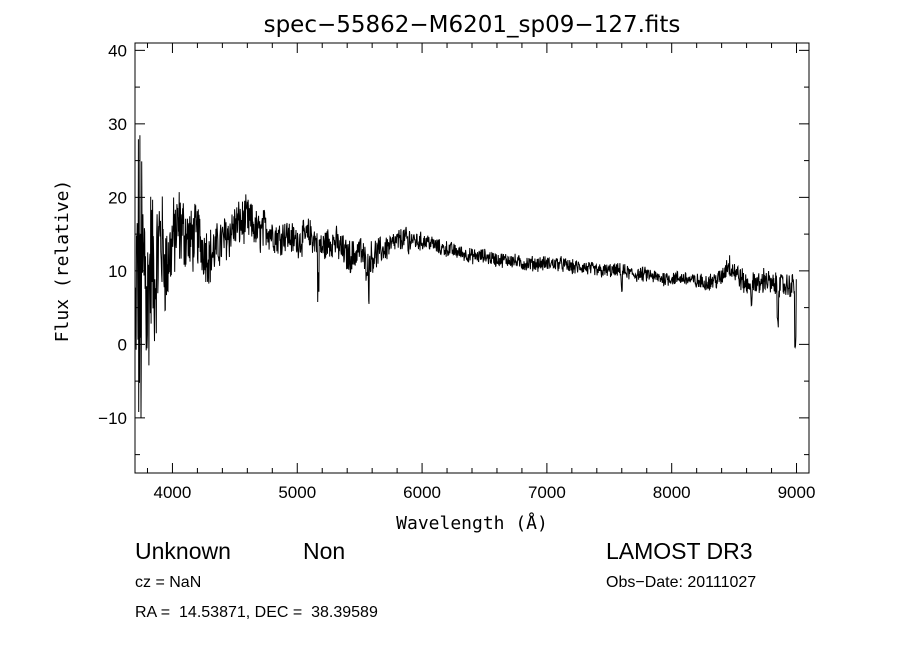  What do you see at coordinates (679, 551) in the screenshot?
I see `survey-label: LAMOST DR3` at bounding box center [679, 551].